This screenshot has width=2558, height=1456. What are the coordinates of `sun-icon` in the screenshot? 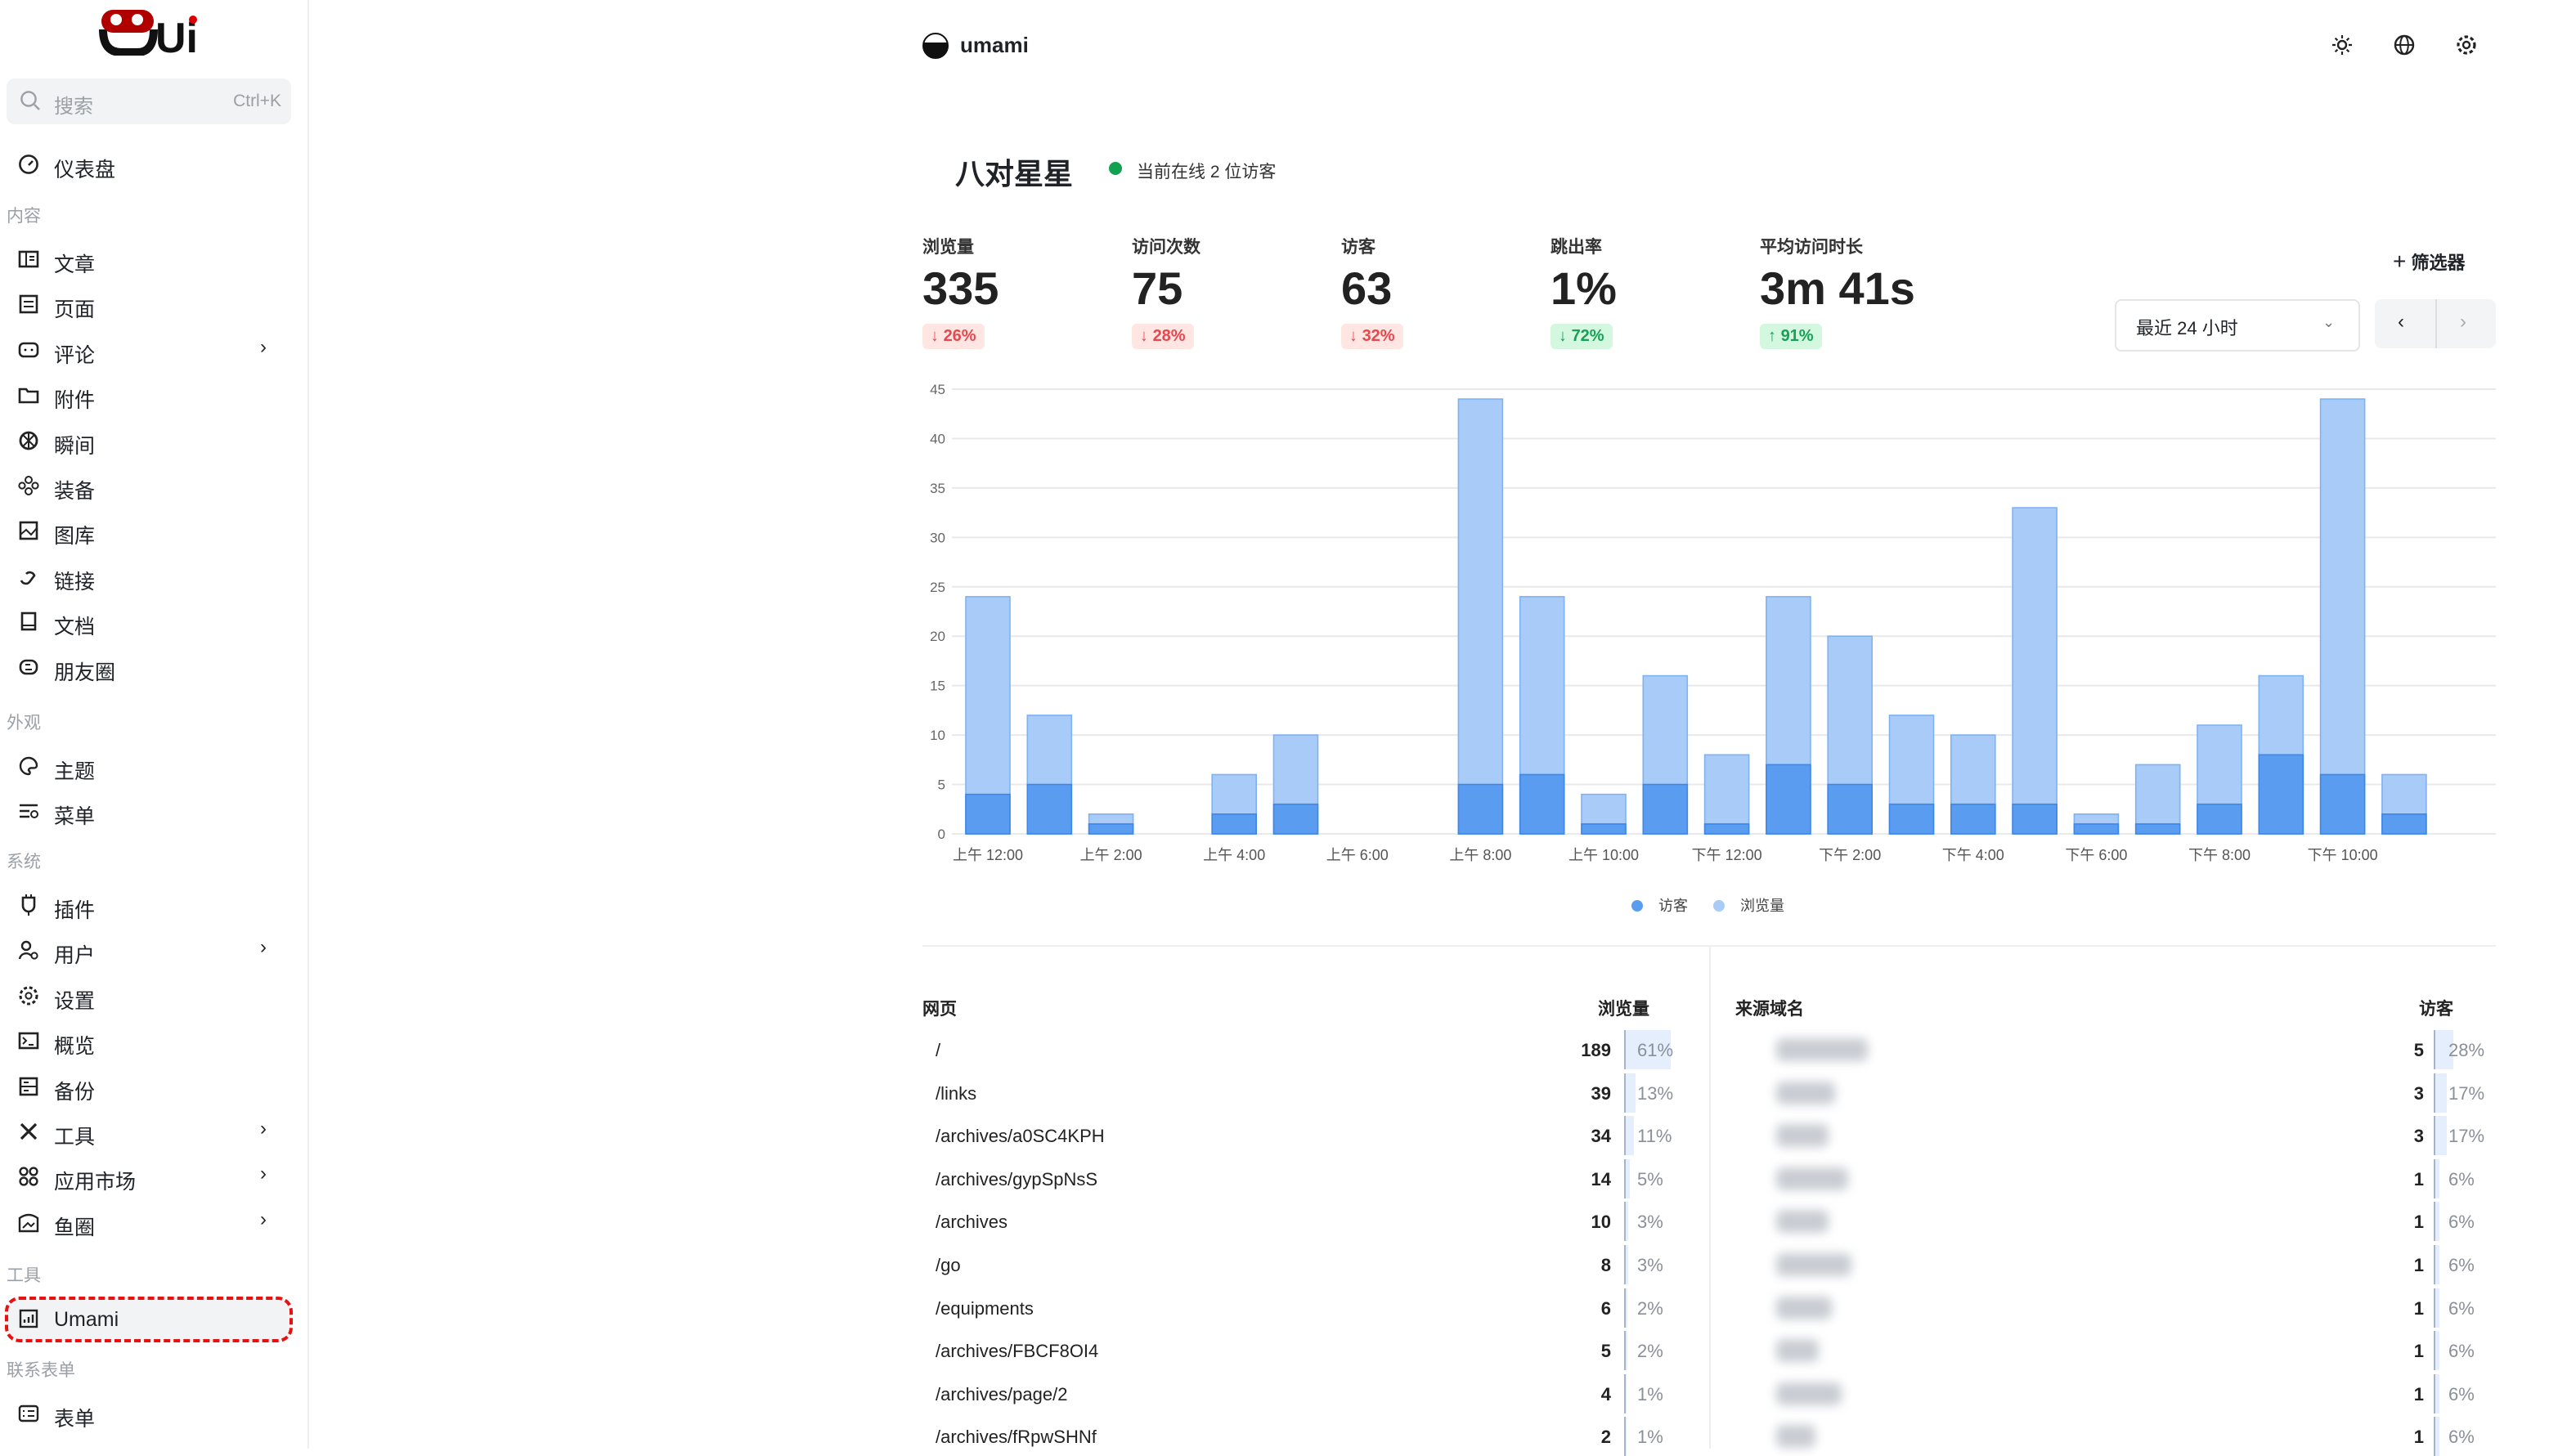 It's located at (2342, 44).